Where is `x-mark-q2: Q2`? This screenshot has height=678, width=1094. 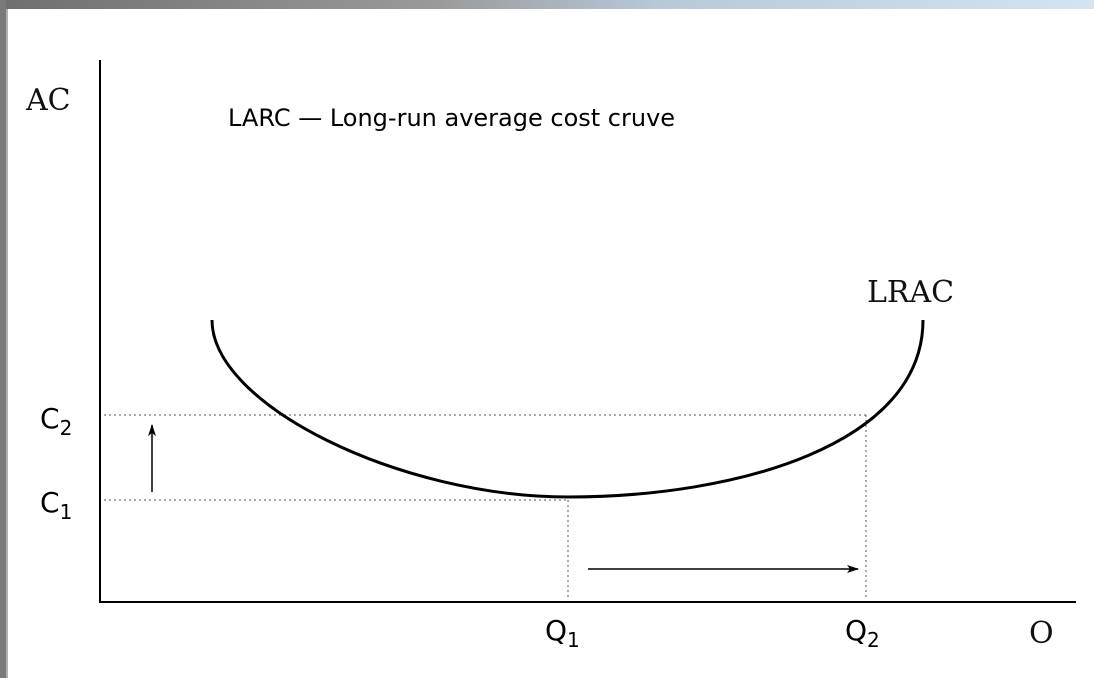 x-mark-q2: Q2 is located at coordinates (862, 633).